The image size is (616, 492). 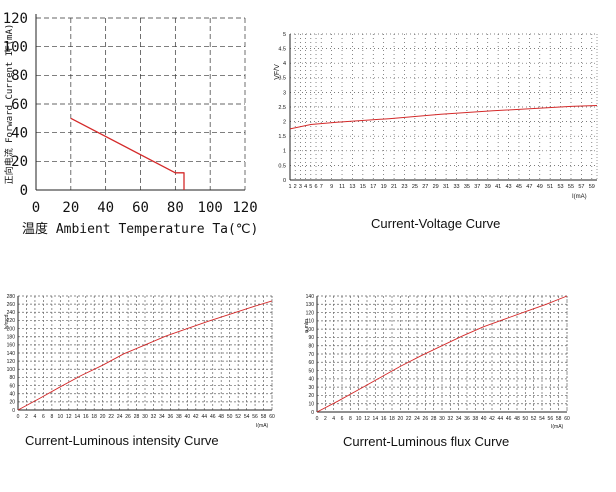 I want to click on chart-4-x-tick-label: 20, so click(x=401, y=419).